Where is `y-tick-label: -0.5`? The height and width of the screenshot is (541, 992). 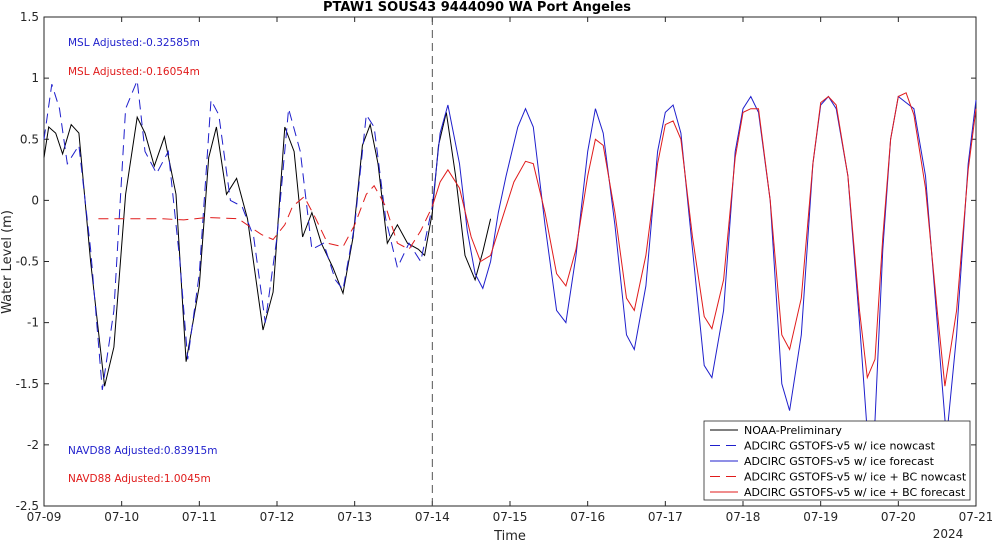 y-tick-label: -0.5 is located at coordinates (27, 262).